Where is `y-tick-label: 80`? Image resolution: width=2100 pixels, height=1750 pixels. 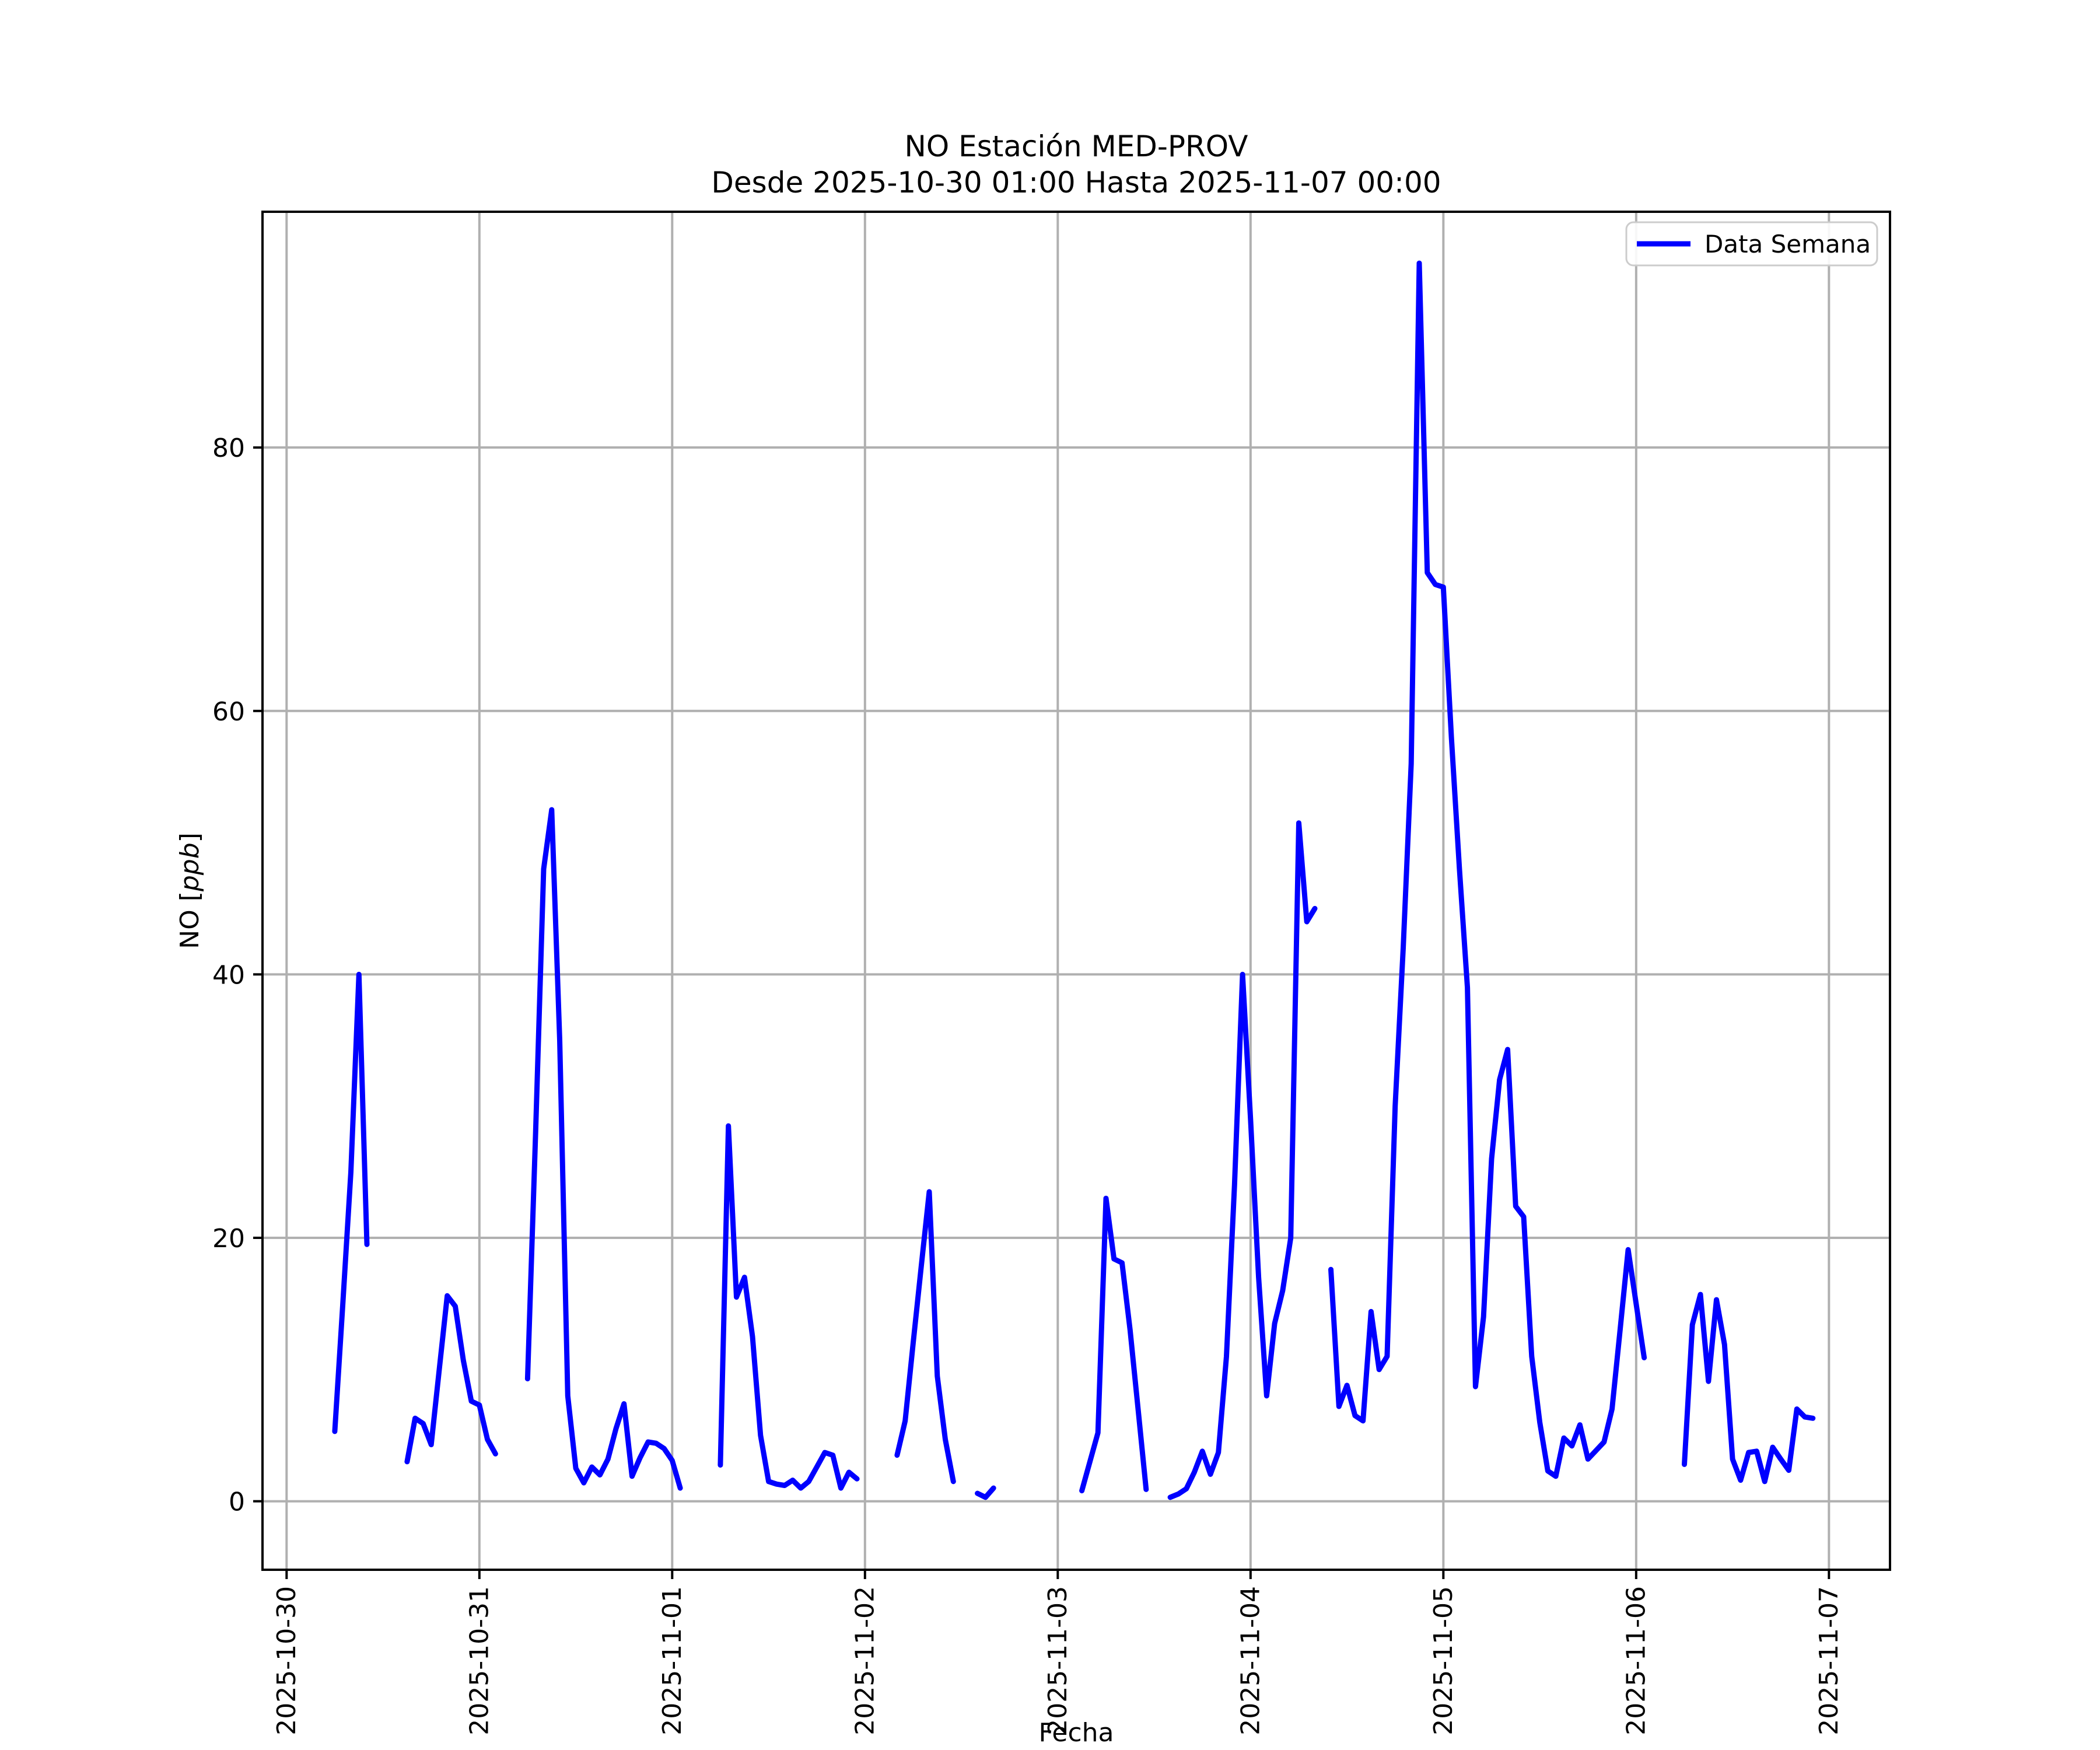 y-tick-label: 80 is located at coordinates (228, 448).